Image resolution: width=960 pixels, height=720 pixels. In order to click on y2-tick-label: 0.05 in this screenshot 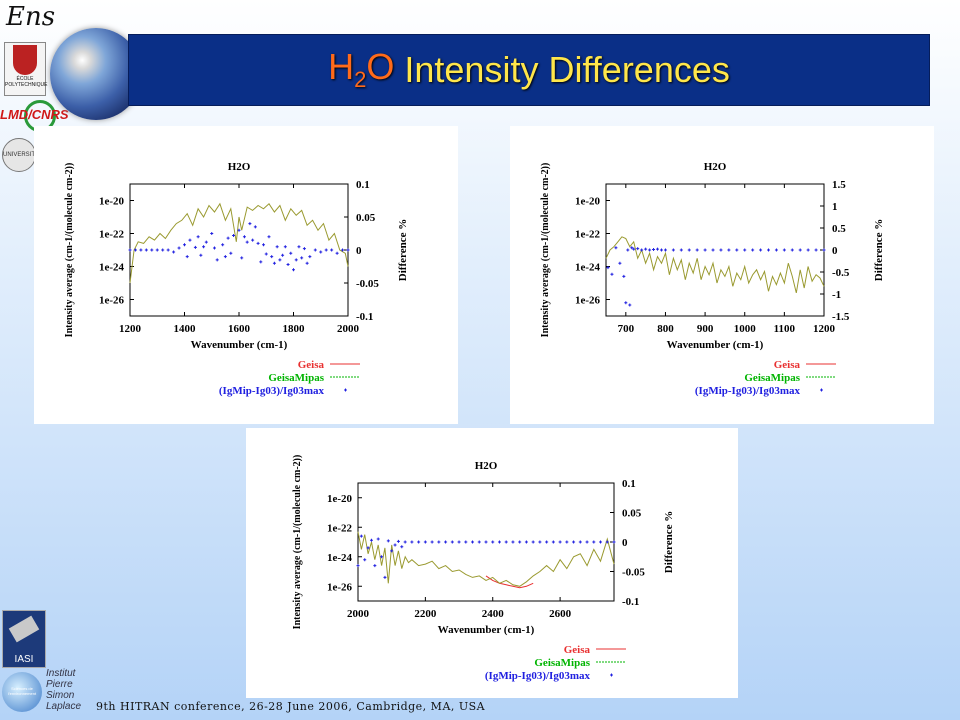, I will do `click(632, 514)`.